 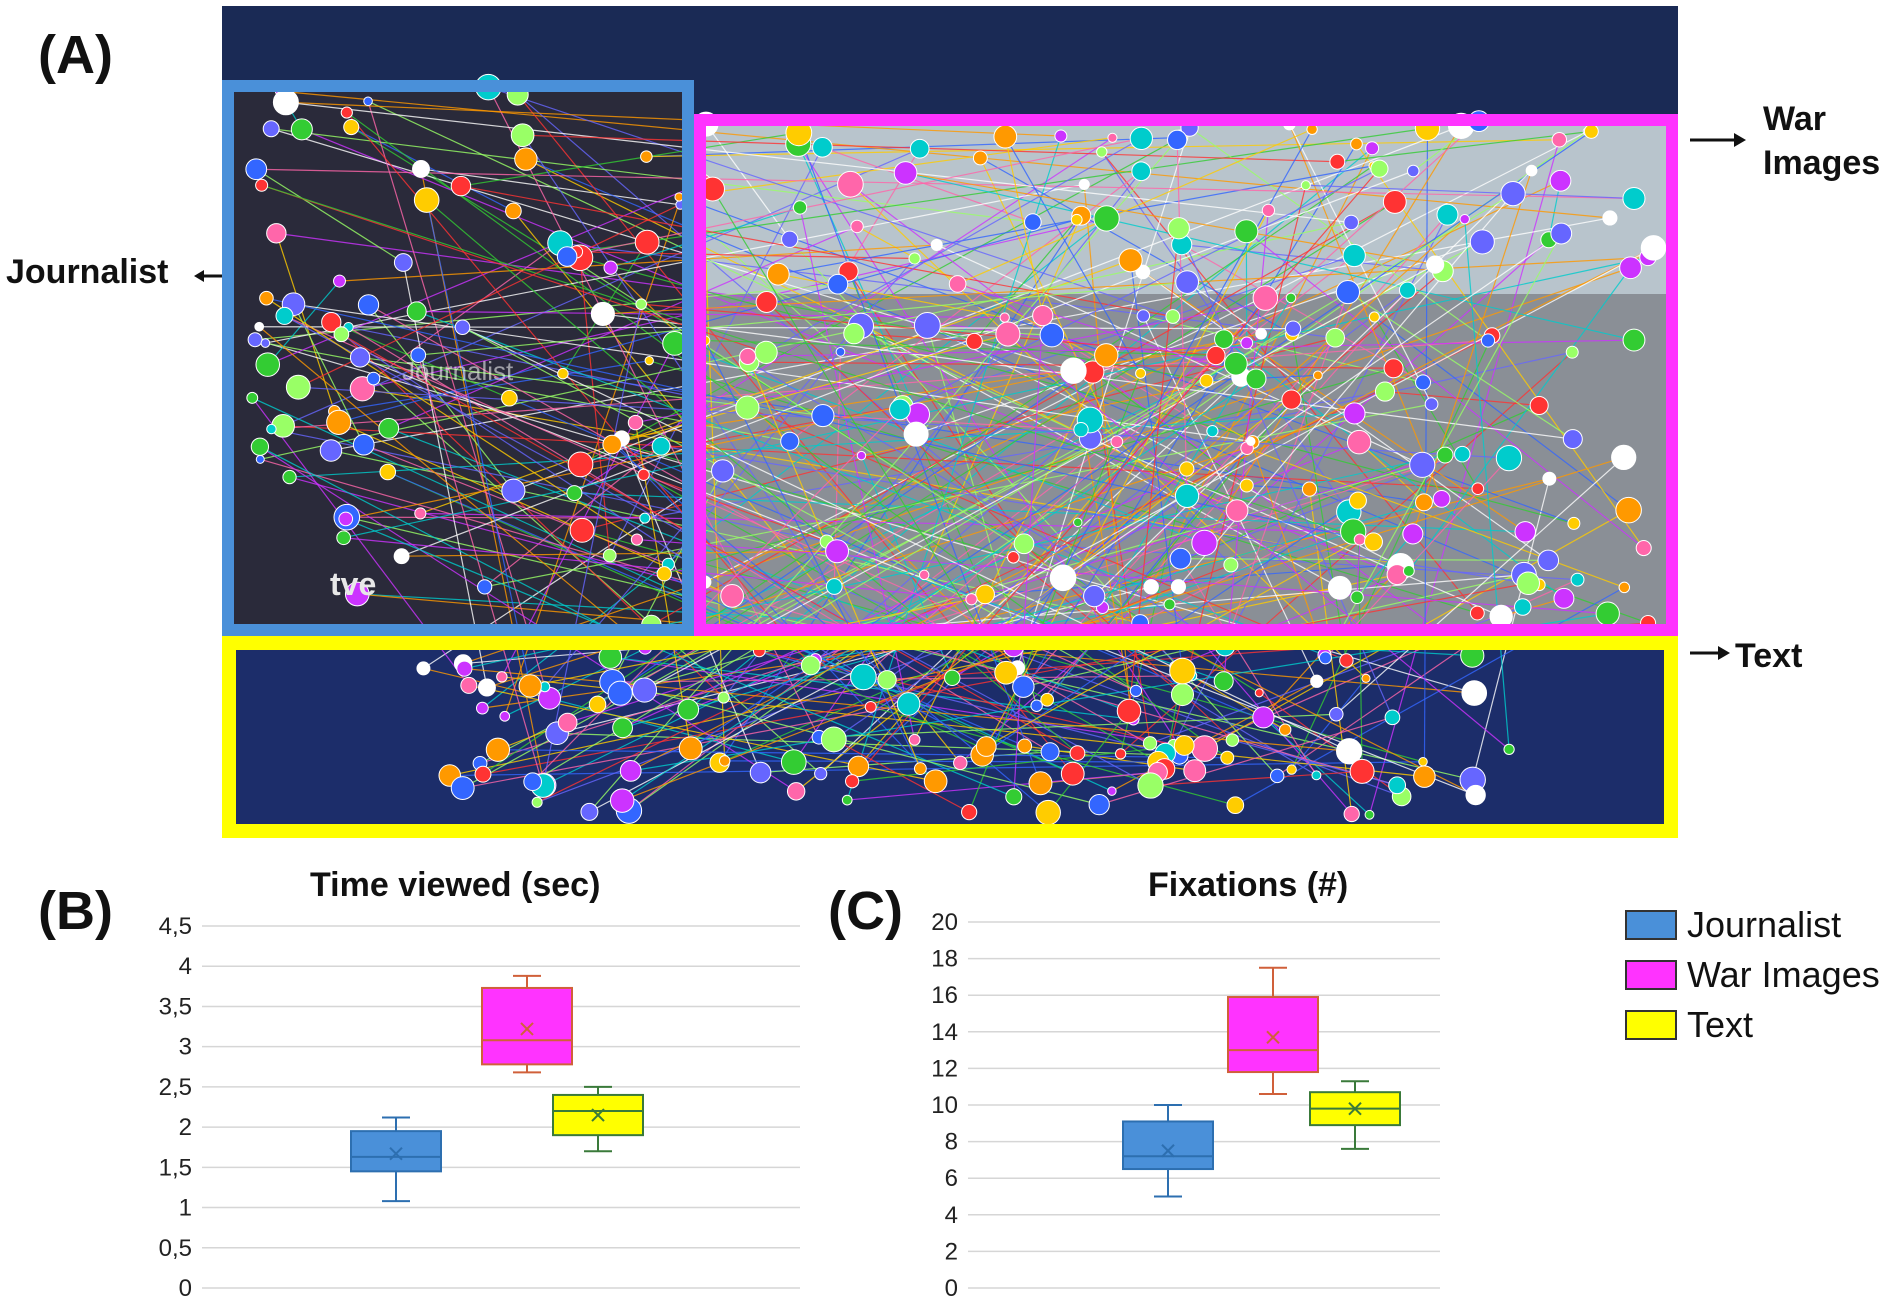 What do you see at coordinates (185, 1288) in the screenshot?
I see `y-tick-label: 0` at bounding box center [185, 1288].